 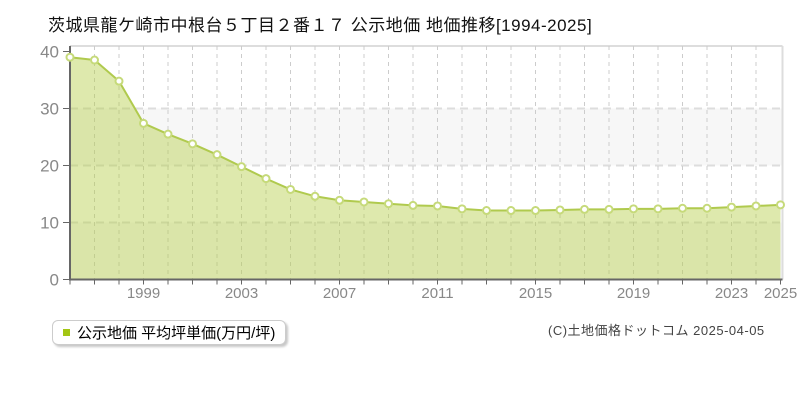 I want to click on y-tick-label: 40, so click(x=49, y=52).